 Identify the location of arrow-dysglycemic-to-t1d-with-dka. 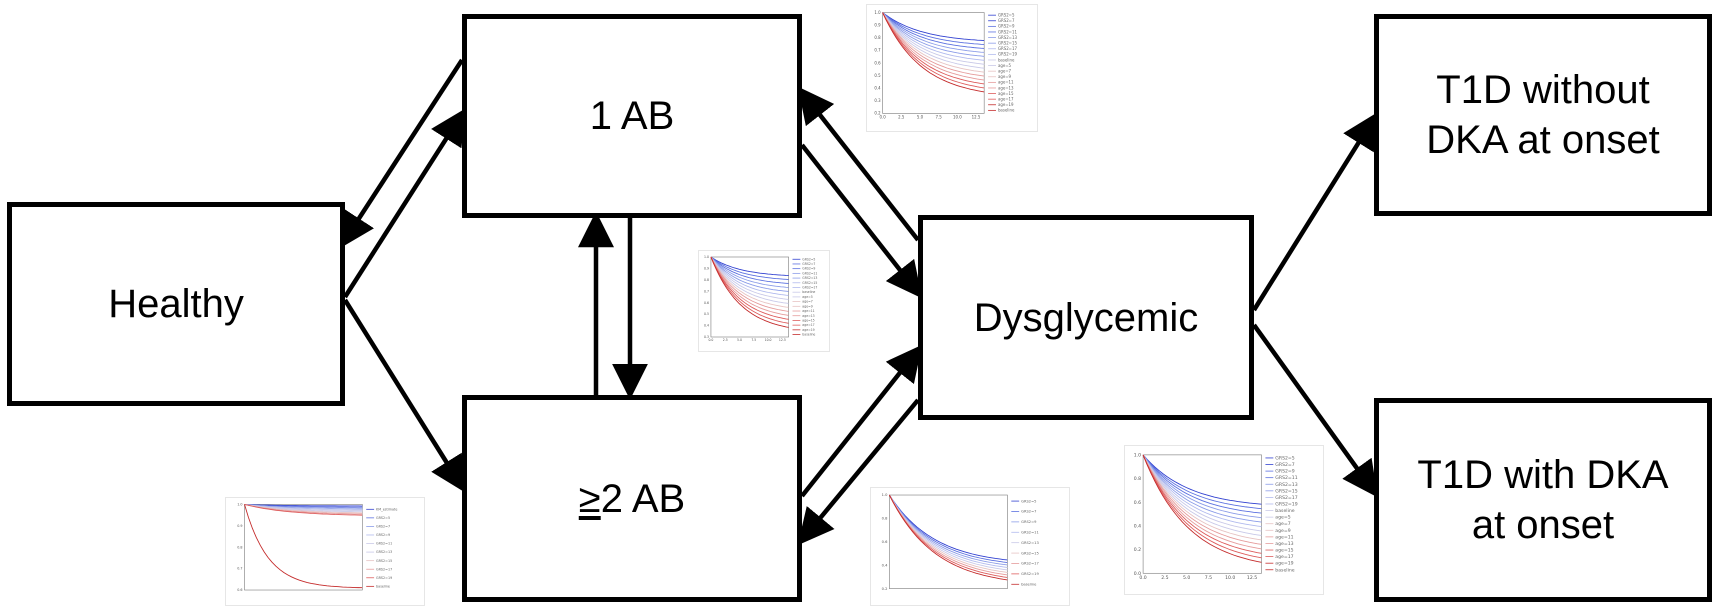
(1315, 410).